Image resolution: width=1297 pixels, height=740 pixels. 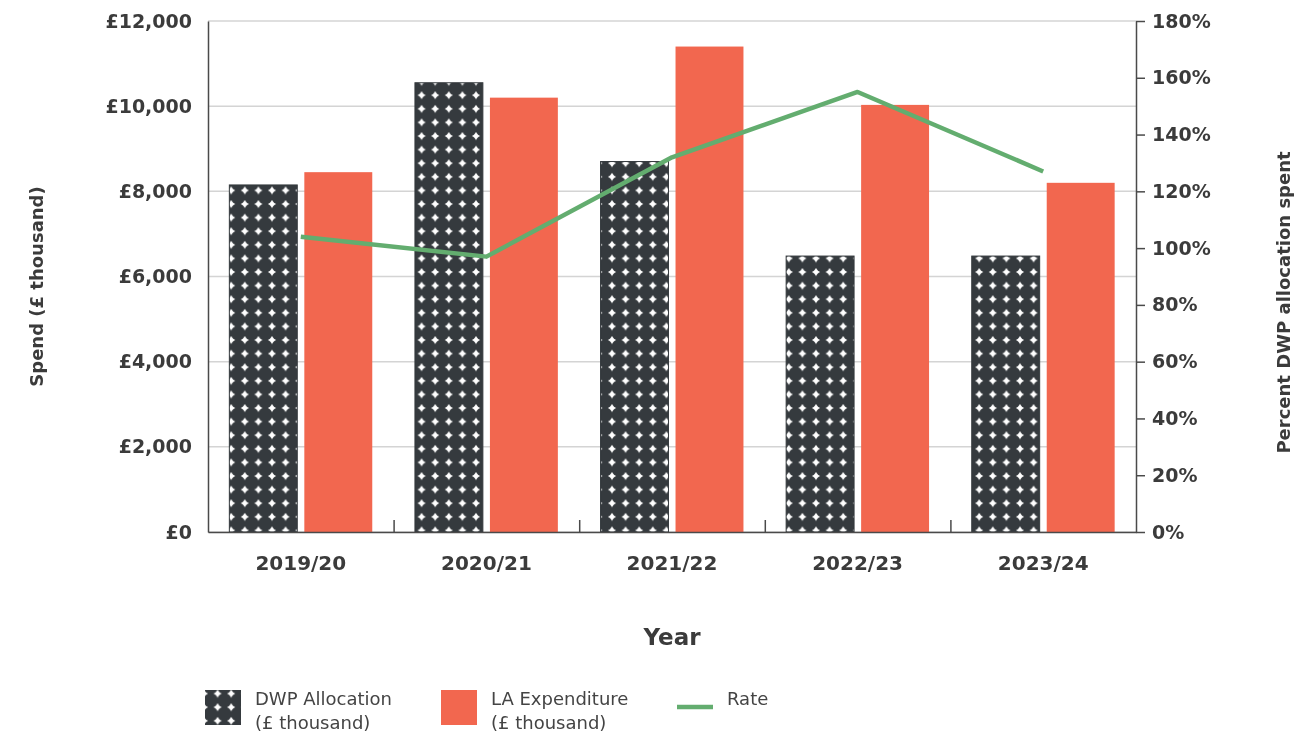 I want to click on y2-tick-label: 120%, so click(x=1181, y=190).